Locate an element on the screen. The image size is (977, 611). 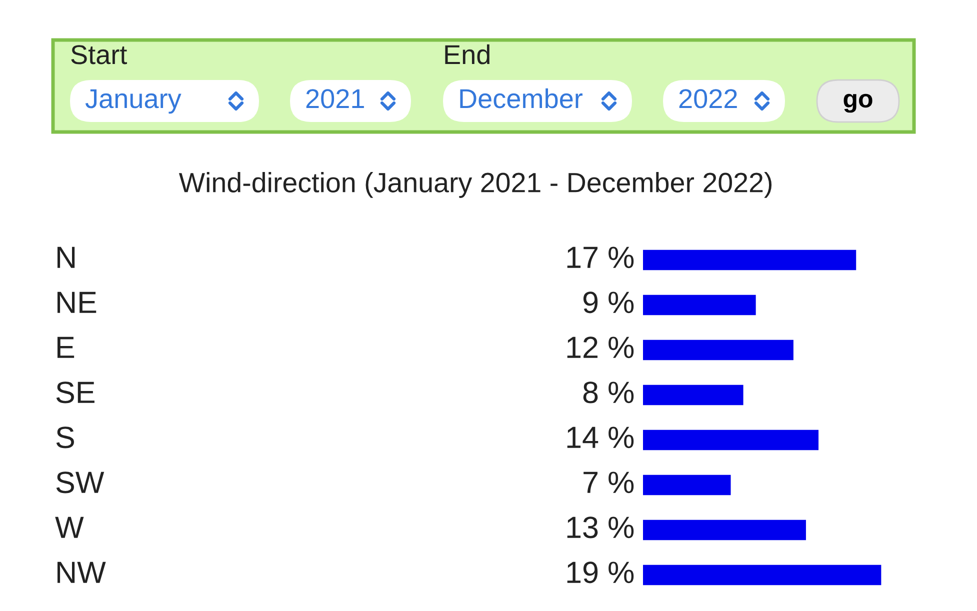
y-tick-label: E is located at coordinates (66, 347).